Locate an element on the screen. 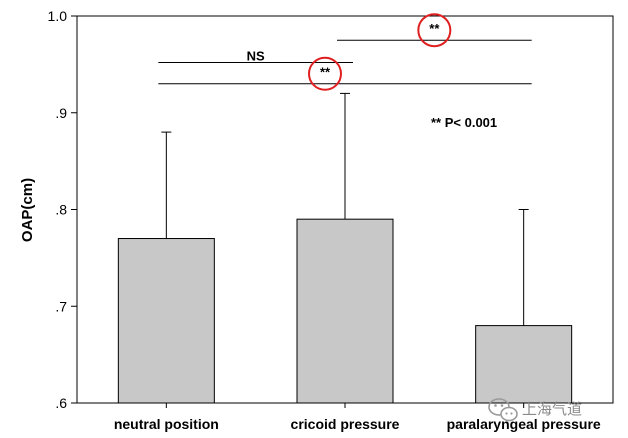 The image size is (628, 438). comparisons-group: NS ** ** is located at coordinates (345, 52).